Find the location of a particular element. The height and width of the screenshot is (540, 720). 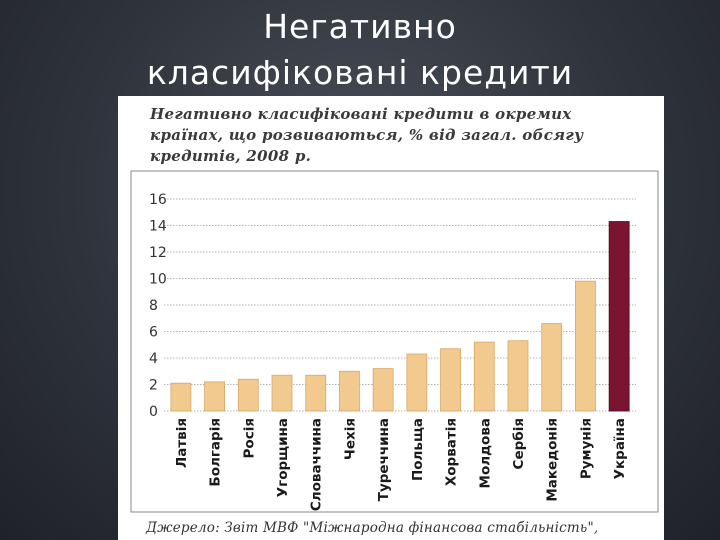

category-label: Хорватія is located at coordinates (452, 452).